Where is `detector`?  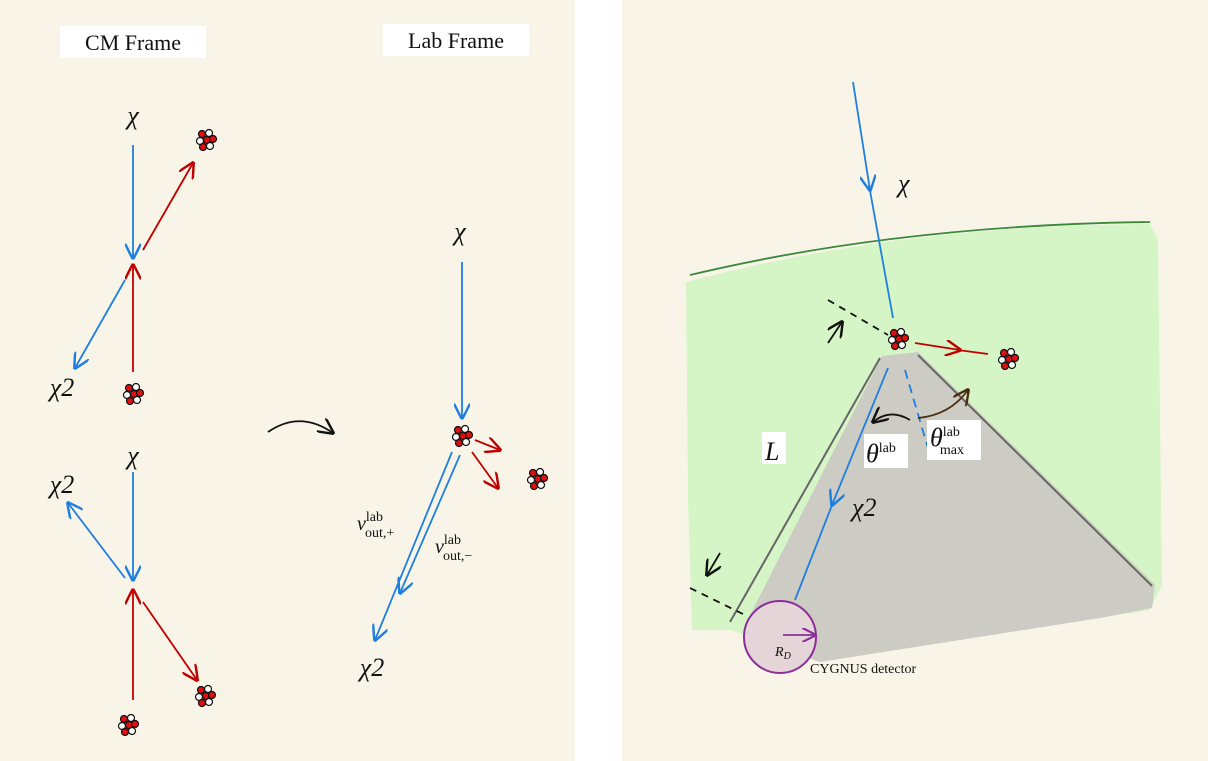
detector is located at coordinates (780, 637).